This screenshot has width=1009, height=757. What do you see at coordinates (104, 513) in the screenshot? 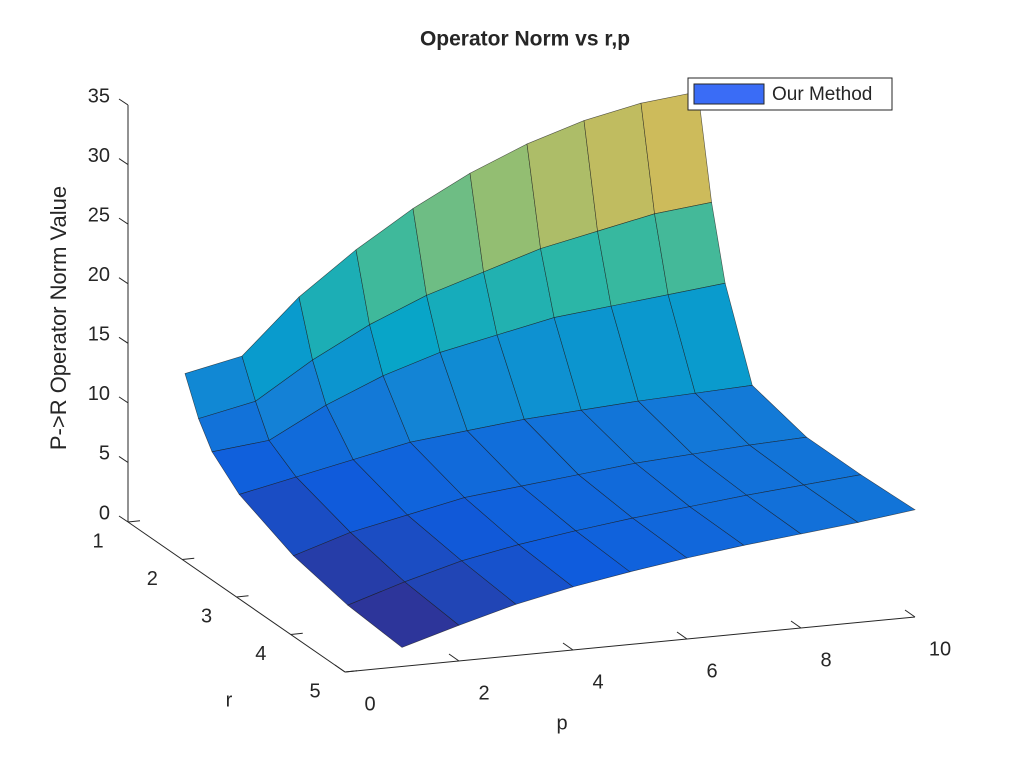
I see `z-tick-label: 0` at bounding box center [104, 513].